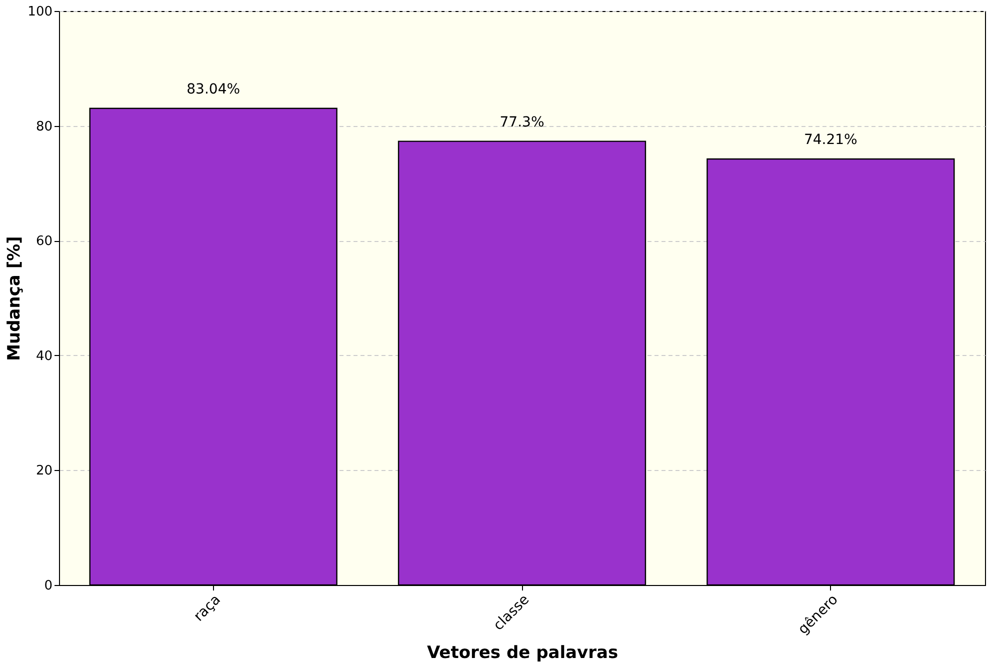 The image size is (990, 666). What do you see at coordinates (522, 653) in the screenshot?
I see `x-axis-title: Vetores de palavras` at bounding box center [522, 653].